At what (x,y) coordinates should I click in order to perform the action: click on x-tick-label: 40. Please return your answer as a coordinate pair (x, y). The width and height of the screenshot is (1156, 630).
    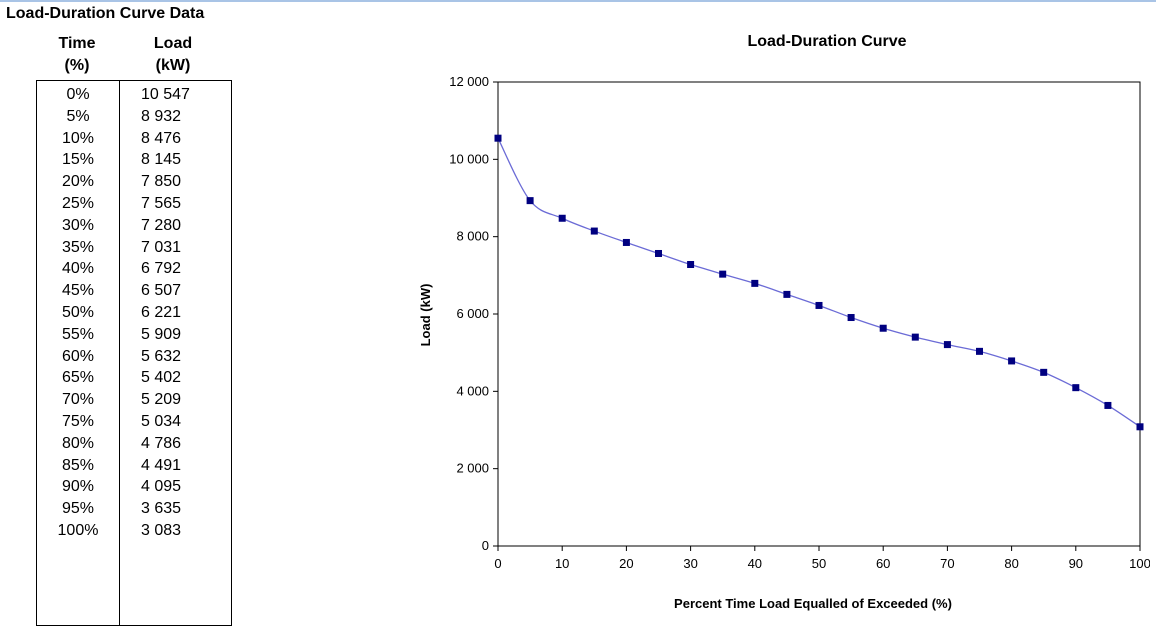
    Looking at the image, I should click on (755, 563).